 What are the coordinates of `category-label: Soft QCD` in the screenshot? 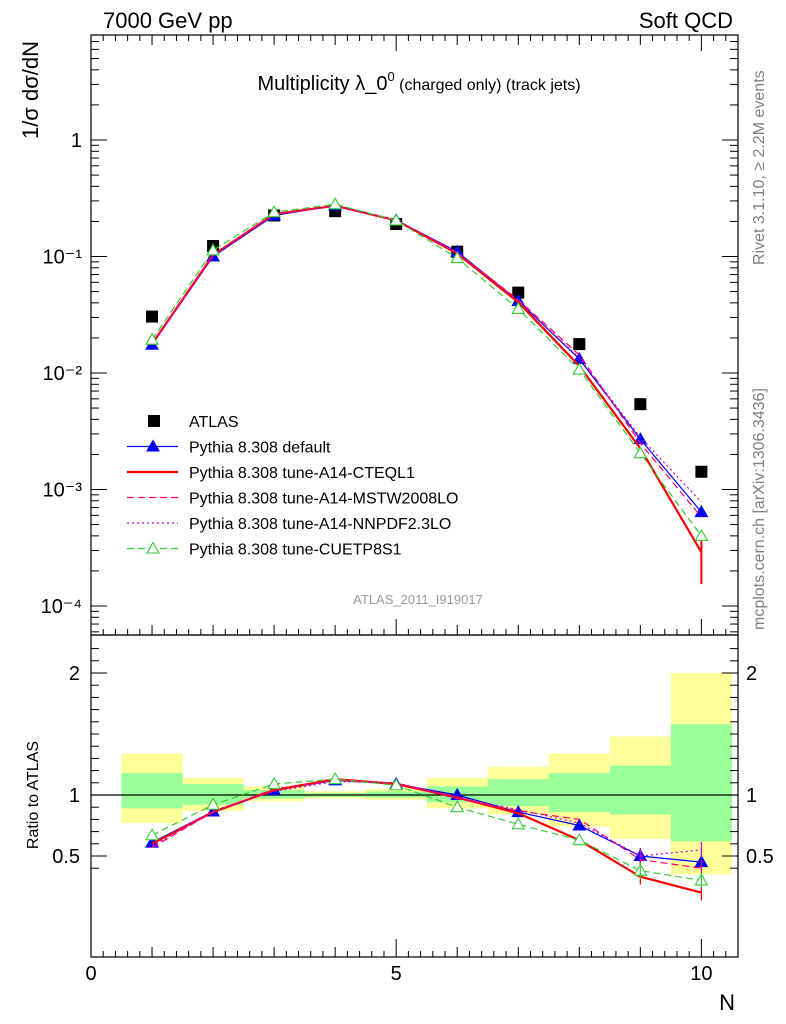 It's located at (686, 20).